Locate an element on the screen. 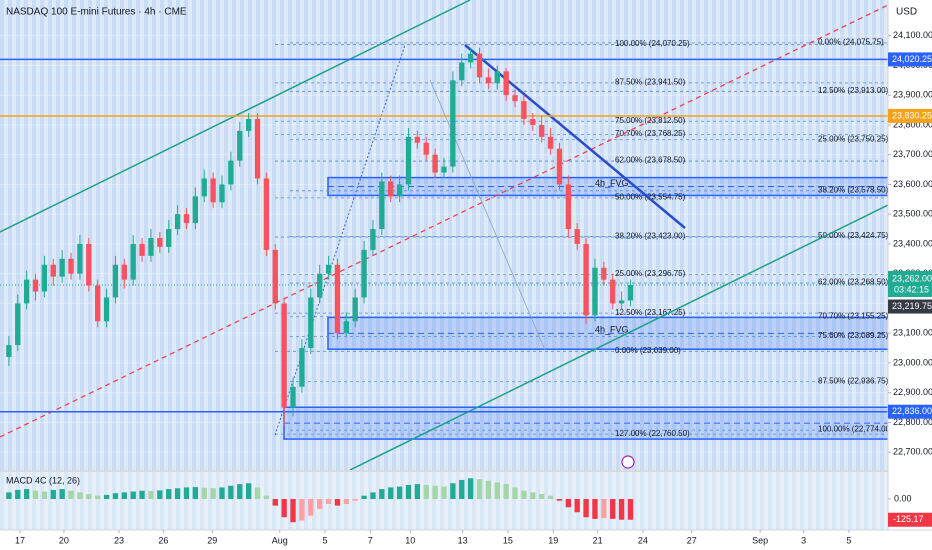 This screenshot has height=550, width=932. y-tick-label: 23,700.00 is located at coordinates (912, 154).